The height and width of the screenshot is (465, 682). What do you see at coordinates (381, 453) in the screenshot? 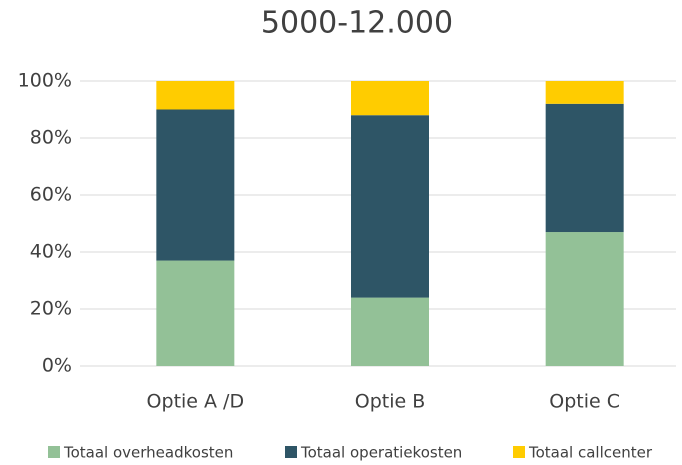
I see `legend-label: Totaal operatiekosten` at bounding box center [381, 453].